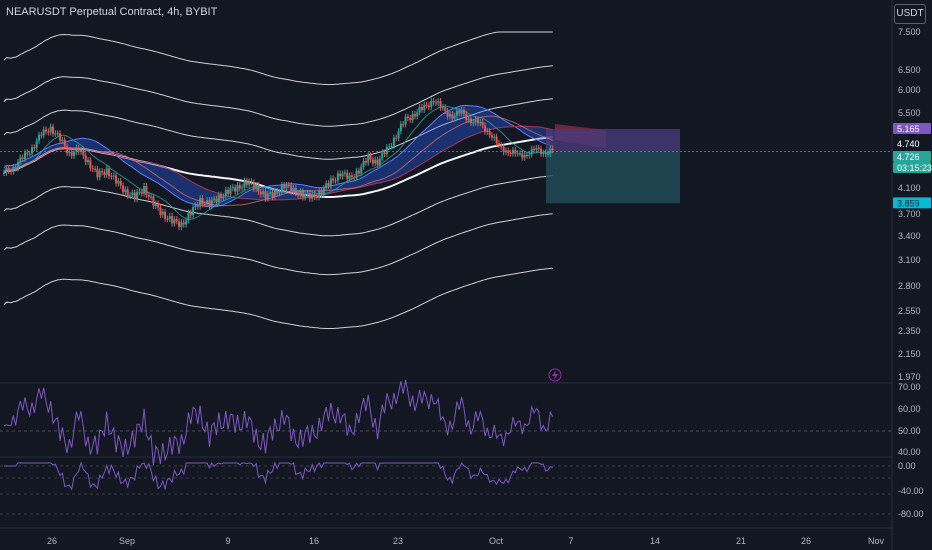  I want to click on ma-slow, so click(278, 161).